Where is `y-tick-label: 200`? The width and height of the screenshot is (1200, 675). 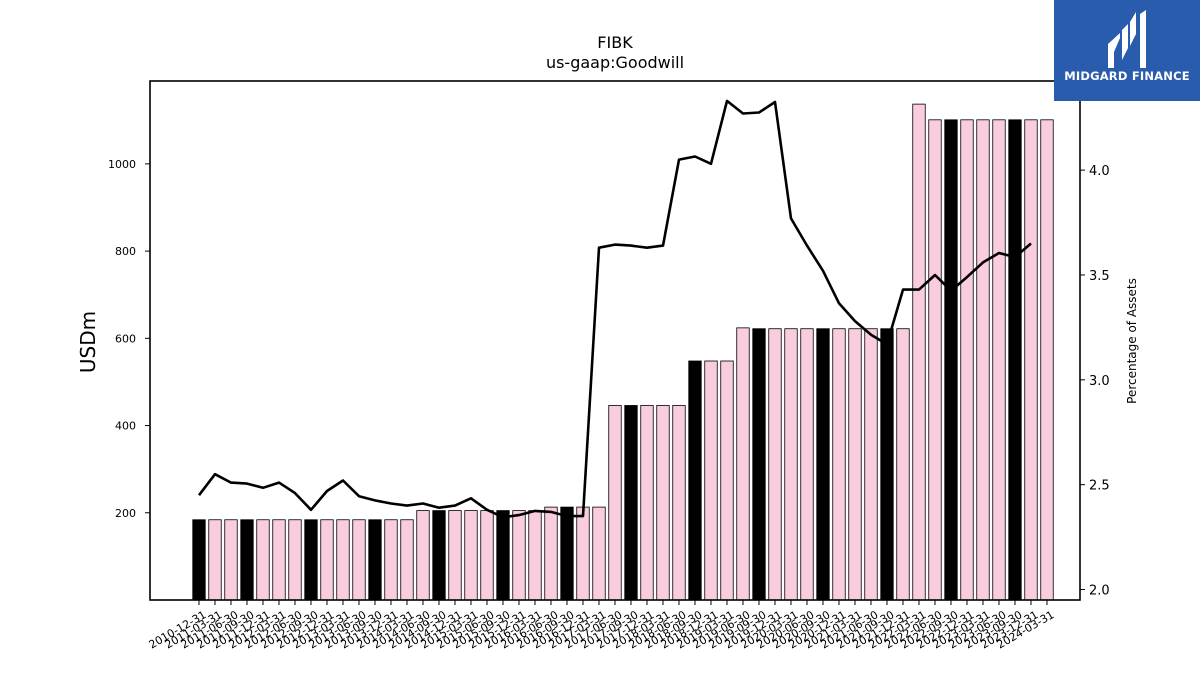
y-tick-label: 200 is located at coordinates (125, 513).